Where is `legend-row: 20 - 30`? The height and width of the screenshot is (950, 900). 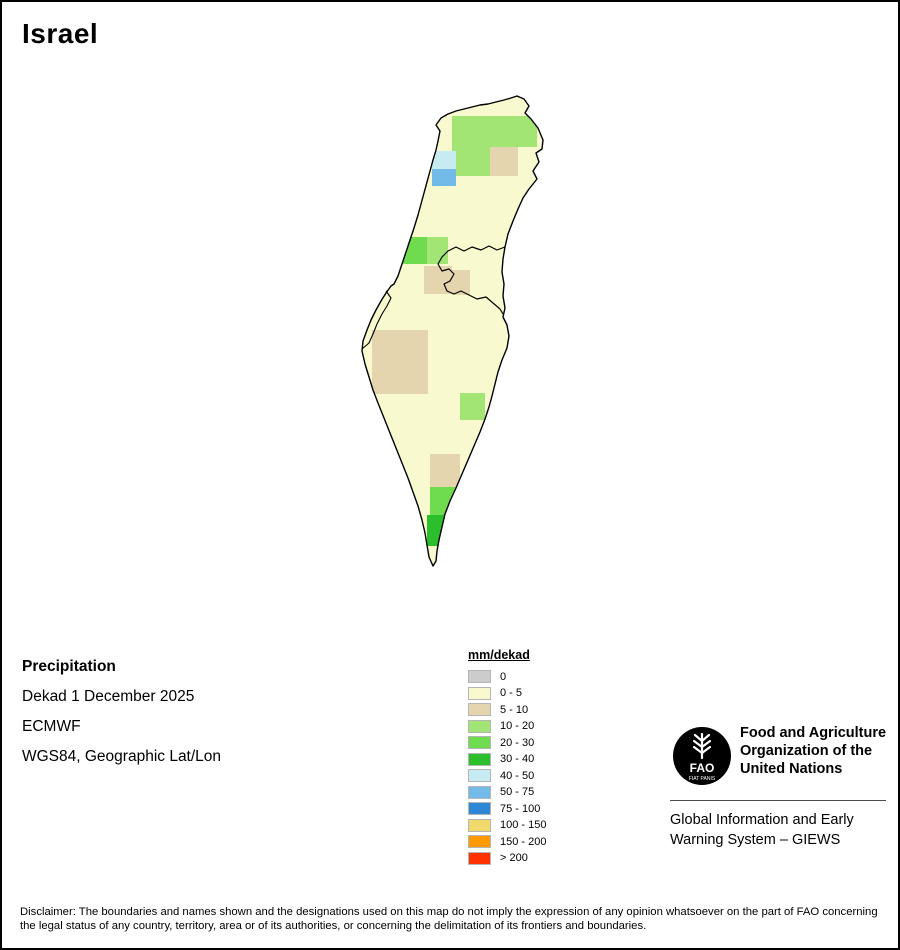 legend-row: 20 - 30 is located at coordinates (507, 742).